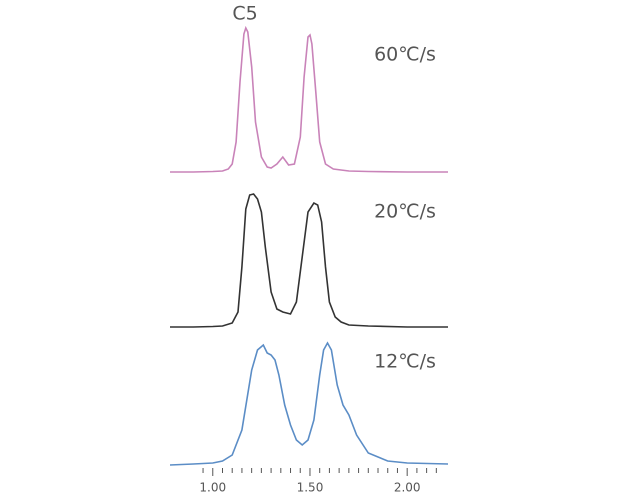 This screenshot has height=500, width=620. Describe the element at coordinates (405, 55) in the screenshot. I see `rate-label: 60℃/s` at that location.